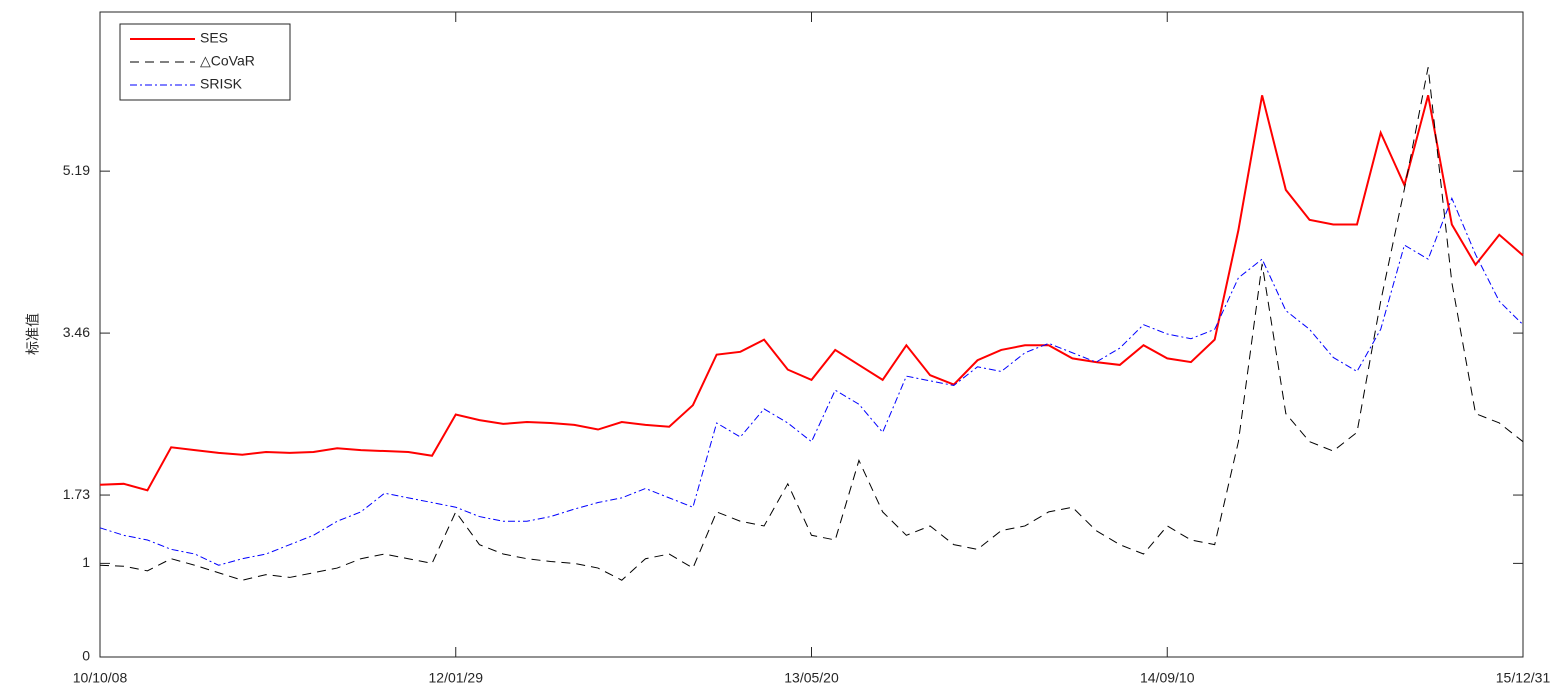 The width and height of the screenshot is (1565, 693). What do you see at coordinates (76, 494) in the screenshot?
I see `y-tick-label: 1.73` at bounding box center [76, 494].